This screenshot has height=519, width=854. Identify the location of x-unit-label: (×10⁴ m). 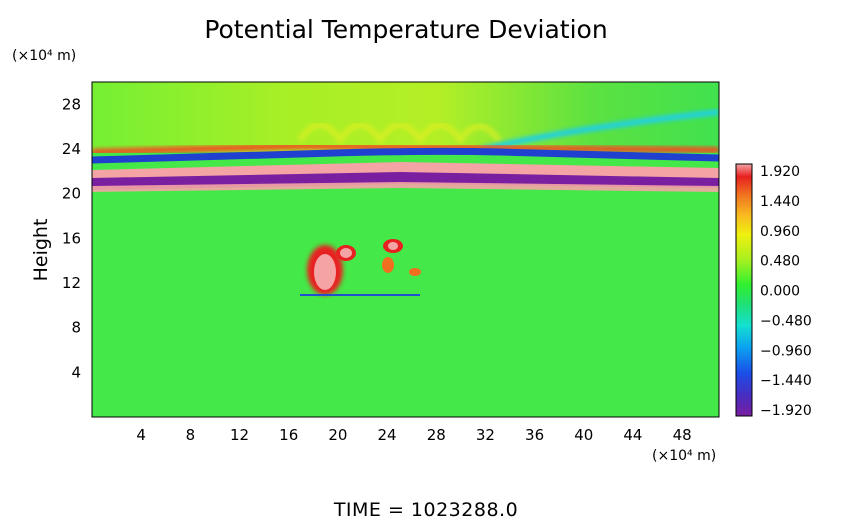
(684, 456).